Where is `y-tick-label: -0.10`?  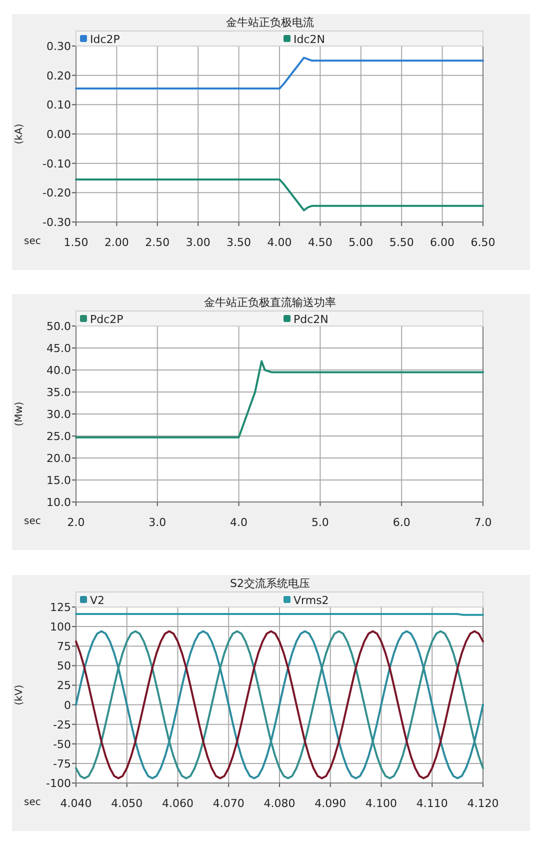 y-tick-label: -0.10 is located at coordinates (56, 163).